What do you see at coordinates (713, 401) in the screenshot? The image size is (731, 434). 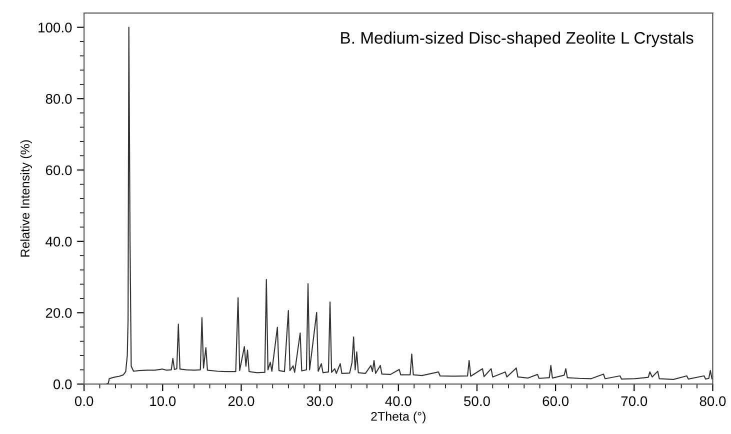 I see `x-tick-label: 80.0` at bounding box center [713, 401].